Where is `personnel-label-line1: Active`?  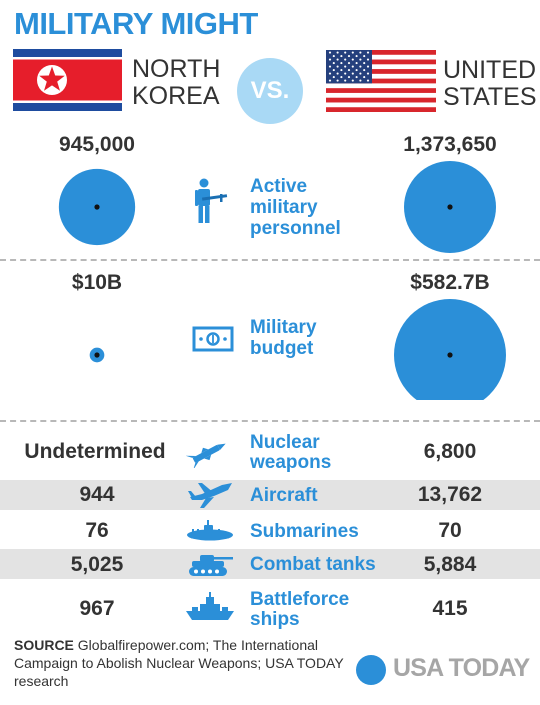 personnel-label-line1: Active is located at coordinates (279, 186).